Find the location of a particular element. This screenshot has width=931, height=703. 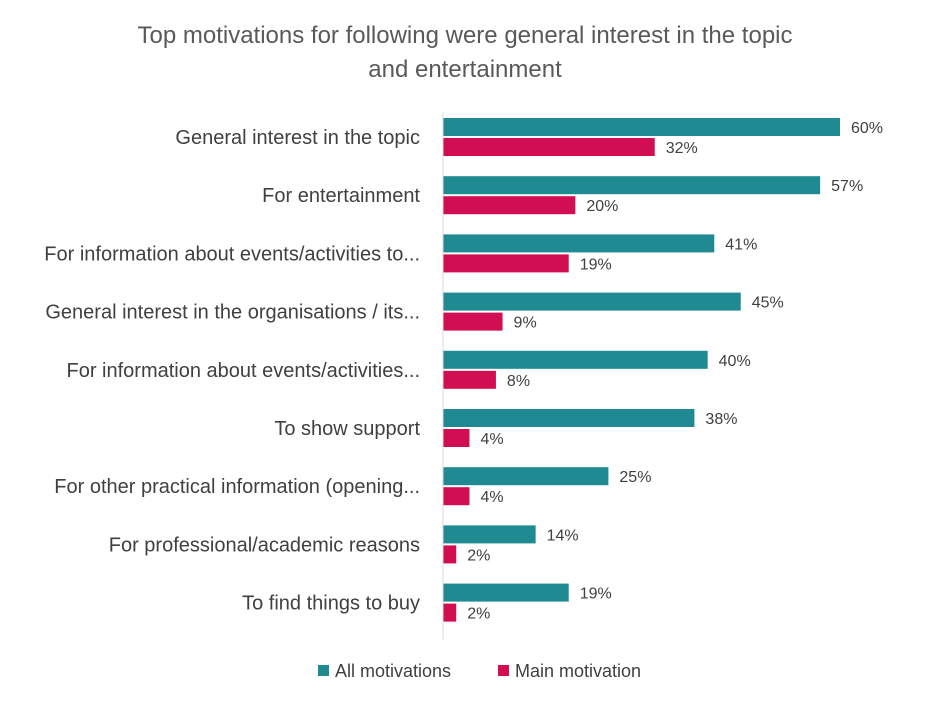

data-label: 57% is located at coordinates (847, 186).